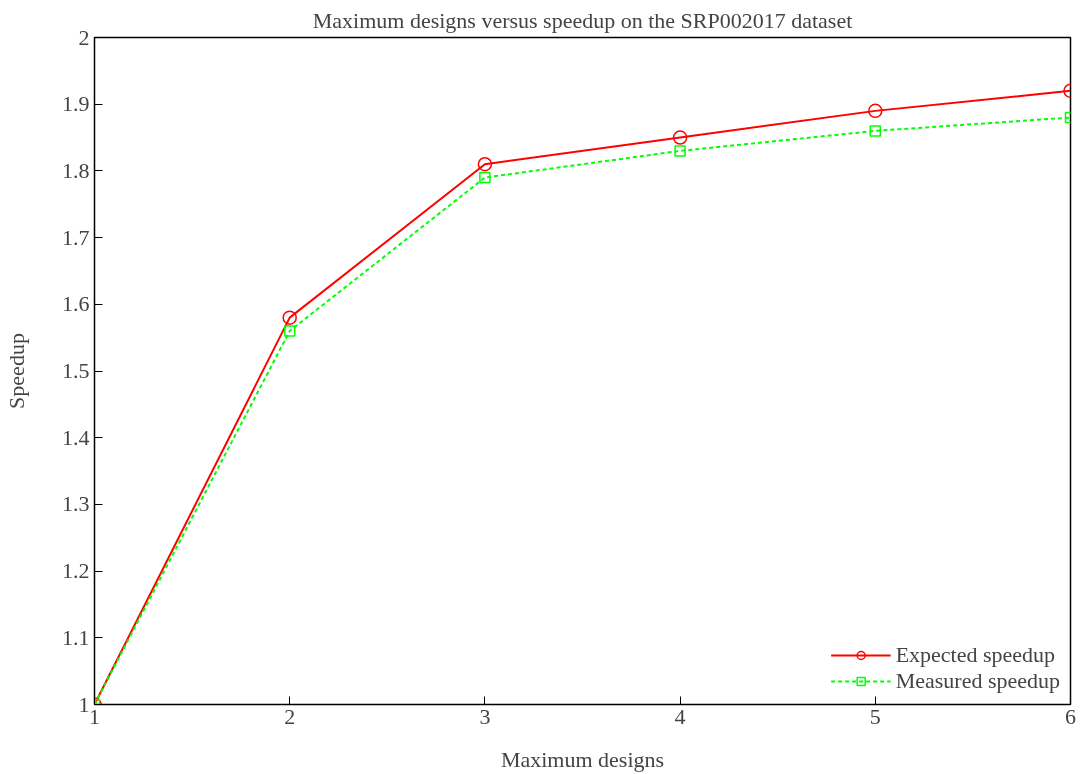  I want to click on y-axis-title: Speedup, so click(16, 371).